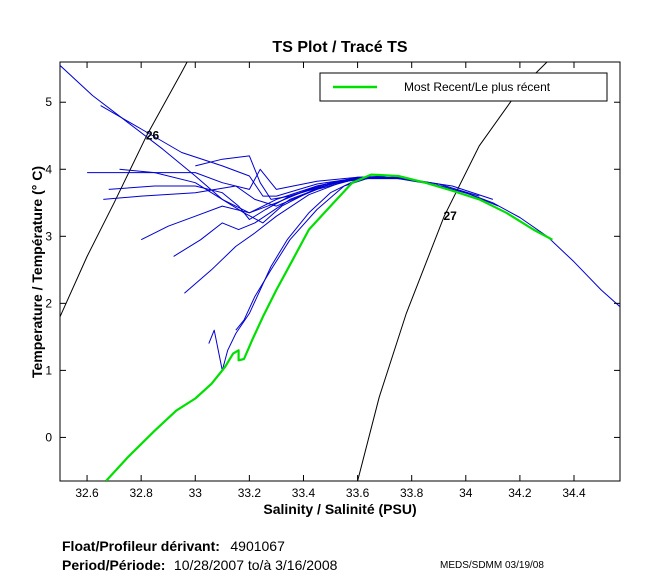 The image size is (650, 580). Describe the element at coordinates (574, 493) in the screenshot. I see `x-tick-label: 34.4` at that location.